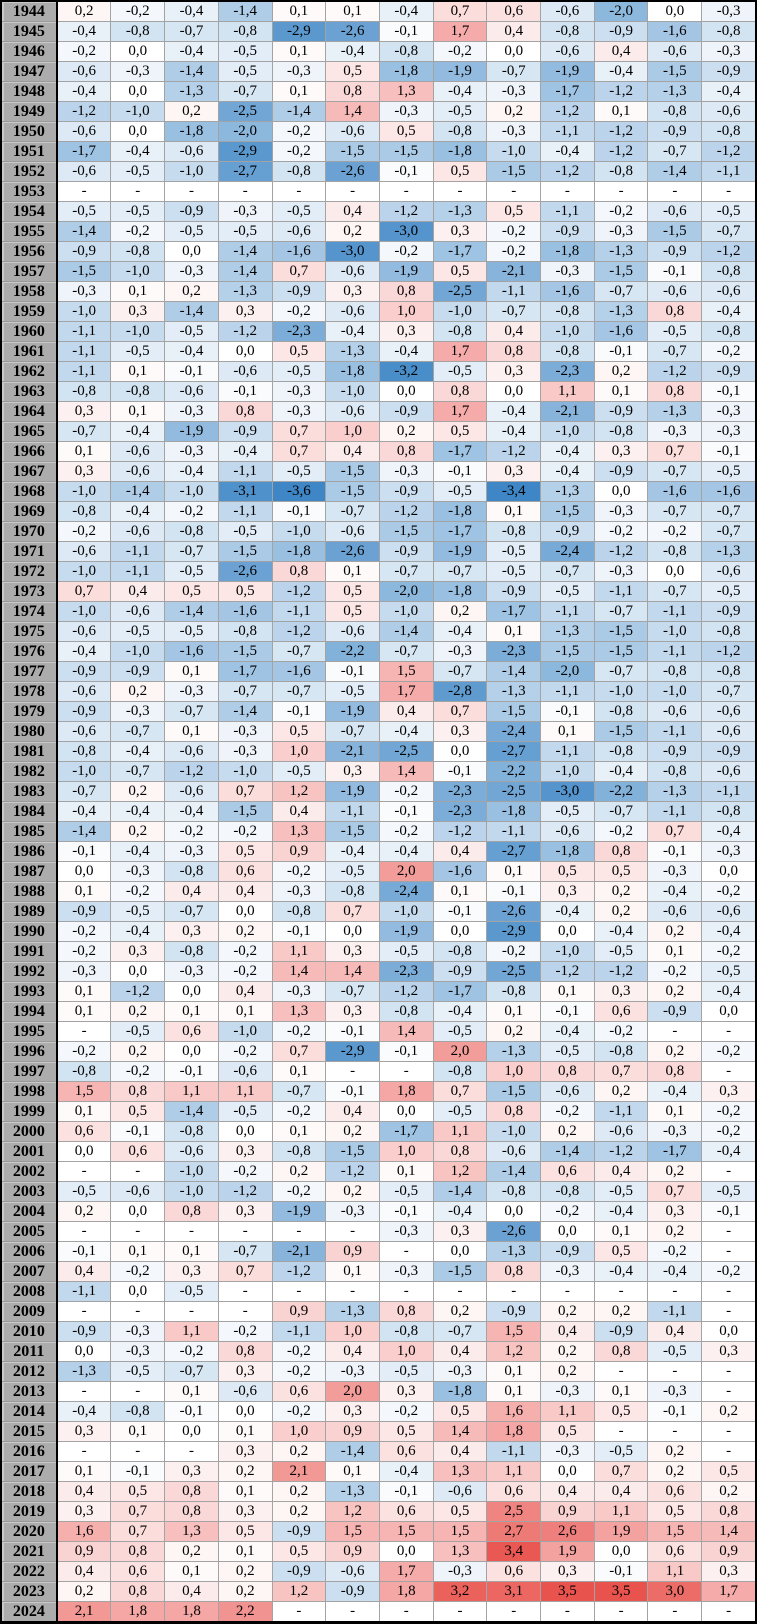 Image resolution: width=757 pixels, height=1624 pixels. What do you see at coordinates (29, 71) in the screenshot?
I see `row-year-label: 1947` at bounding box center [29, 71].